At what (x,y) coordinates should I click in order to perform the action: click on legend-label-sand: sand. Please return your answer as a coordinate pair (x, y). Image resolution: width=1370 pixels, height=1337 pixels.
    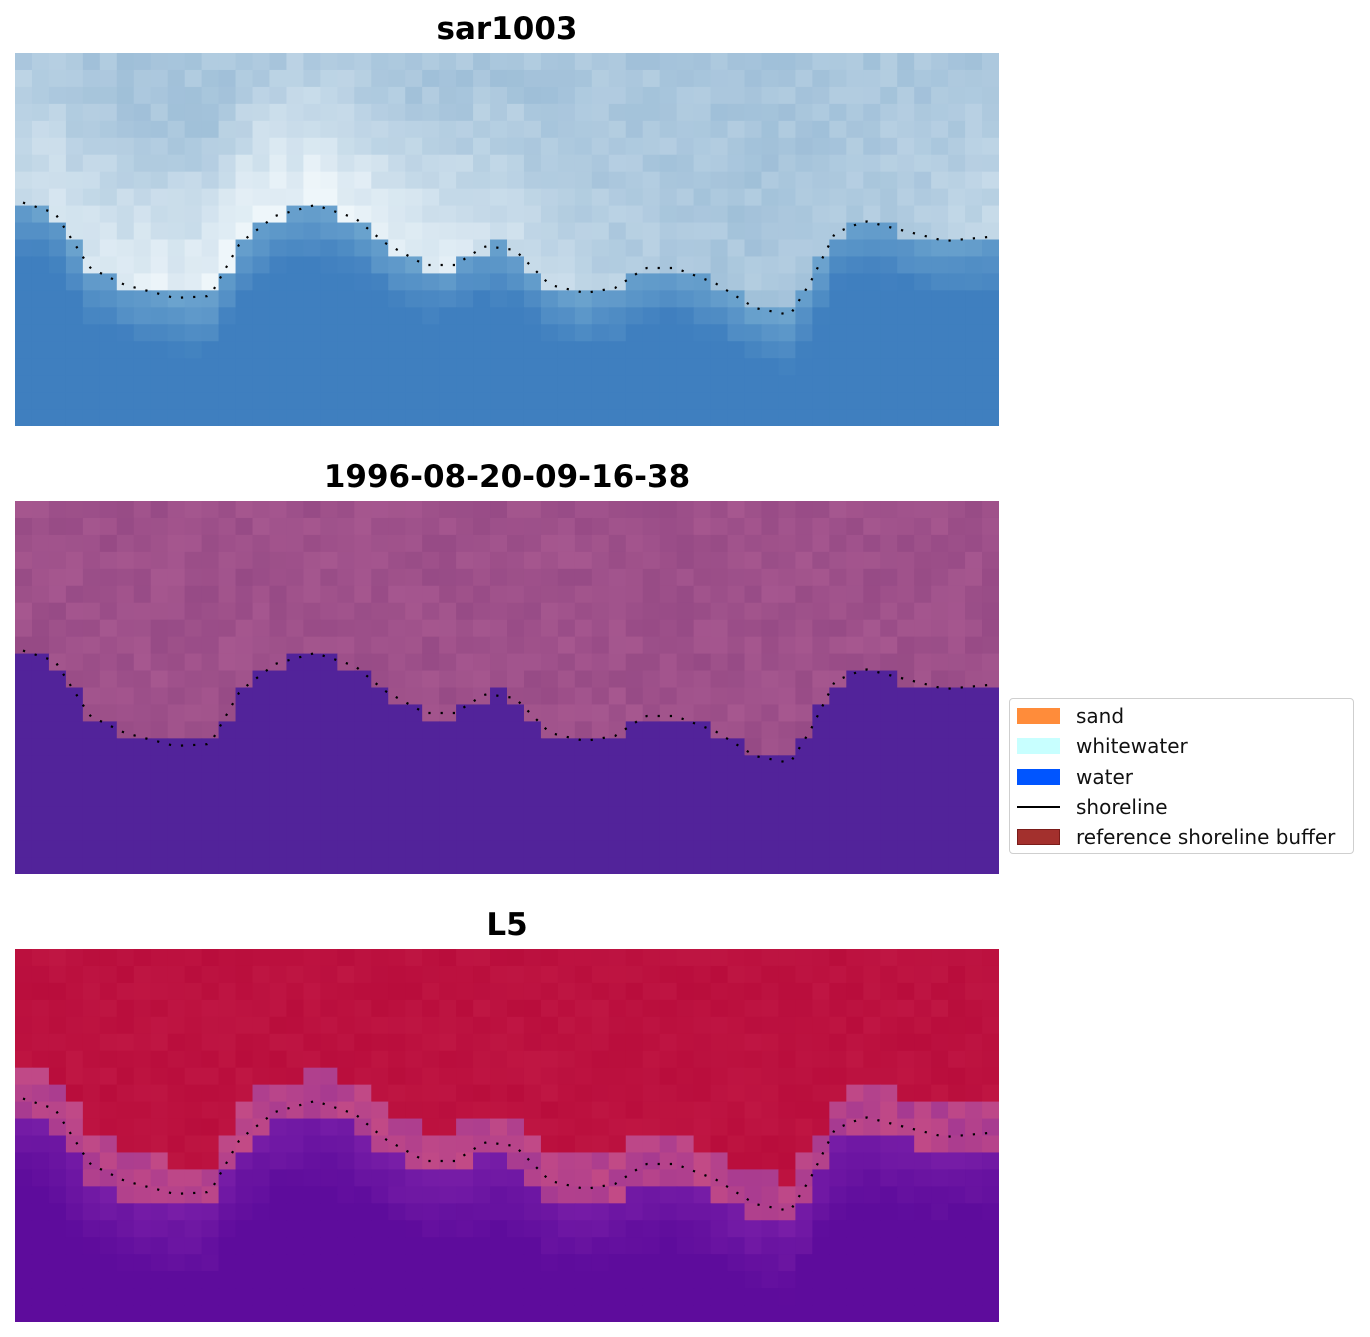
    Looking at the image, I should click on (1100, 716).